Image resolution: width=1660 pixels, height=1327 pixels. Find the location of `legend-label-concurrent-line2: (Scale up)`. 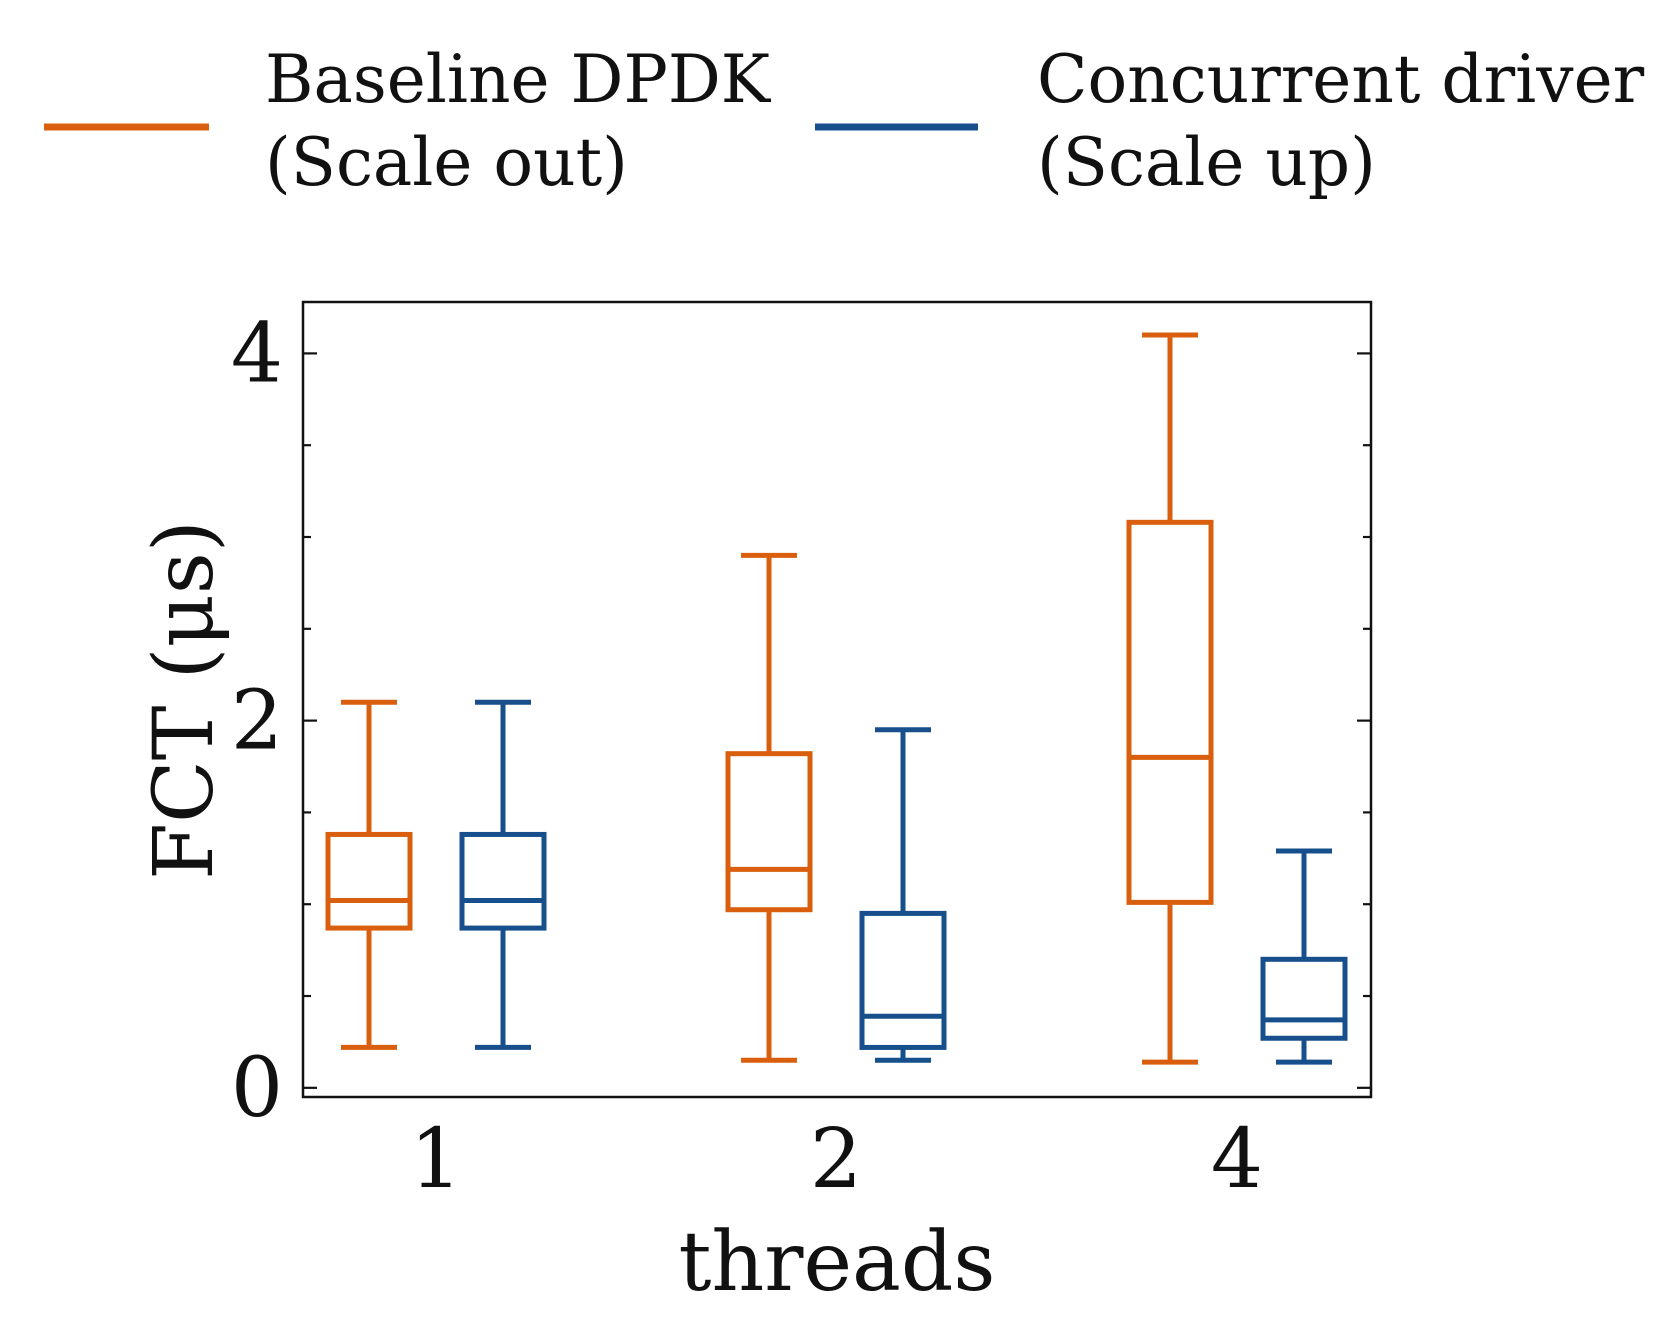

legend-label-concurrent-line2: (Scale up) is located at coordinates (1206, 162).